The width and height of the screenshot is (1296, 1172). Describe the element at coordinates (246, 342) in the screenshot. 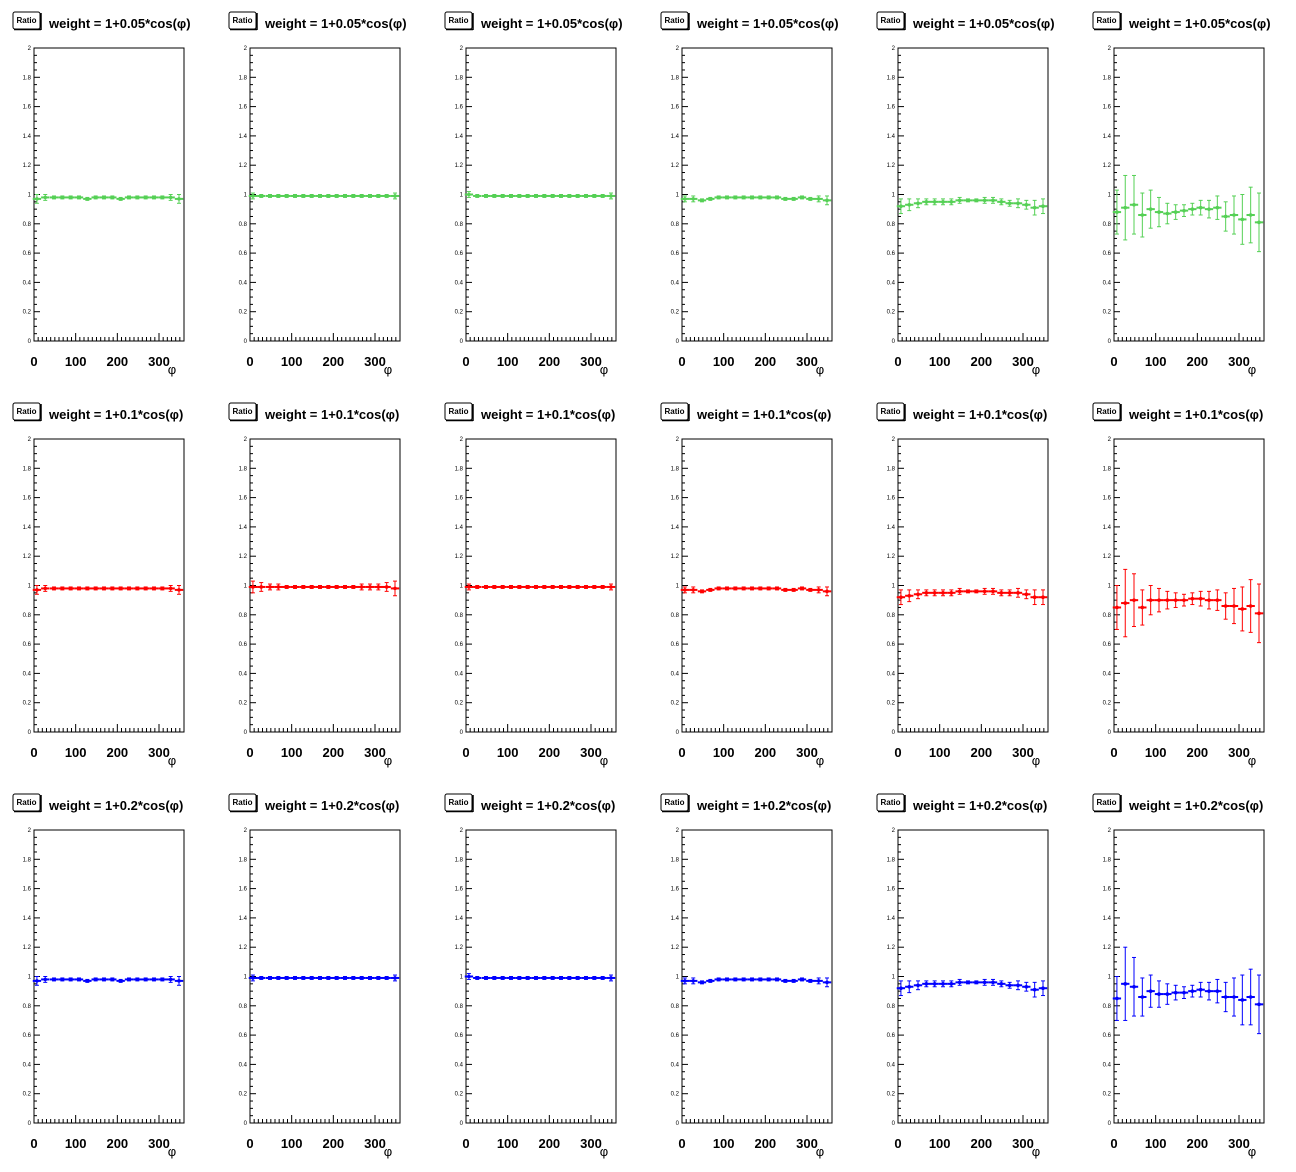

I see `y-tick-label: 0` at that location.